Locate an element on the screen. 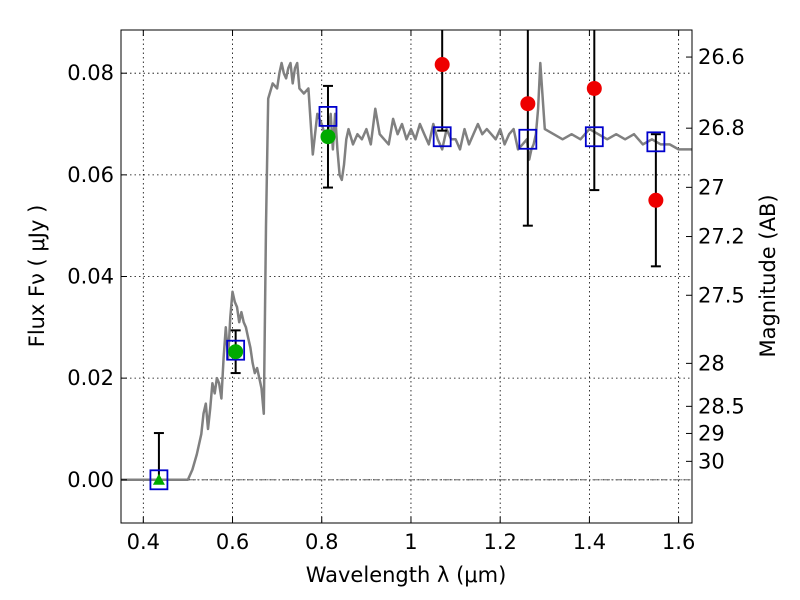 The image size is (800, 600). x-axis-label: Wavelength λ (μm) is located at coordinates (406, 575).